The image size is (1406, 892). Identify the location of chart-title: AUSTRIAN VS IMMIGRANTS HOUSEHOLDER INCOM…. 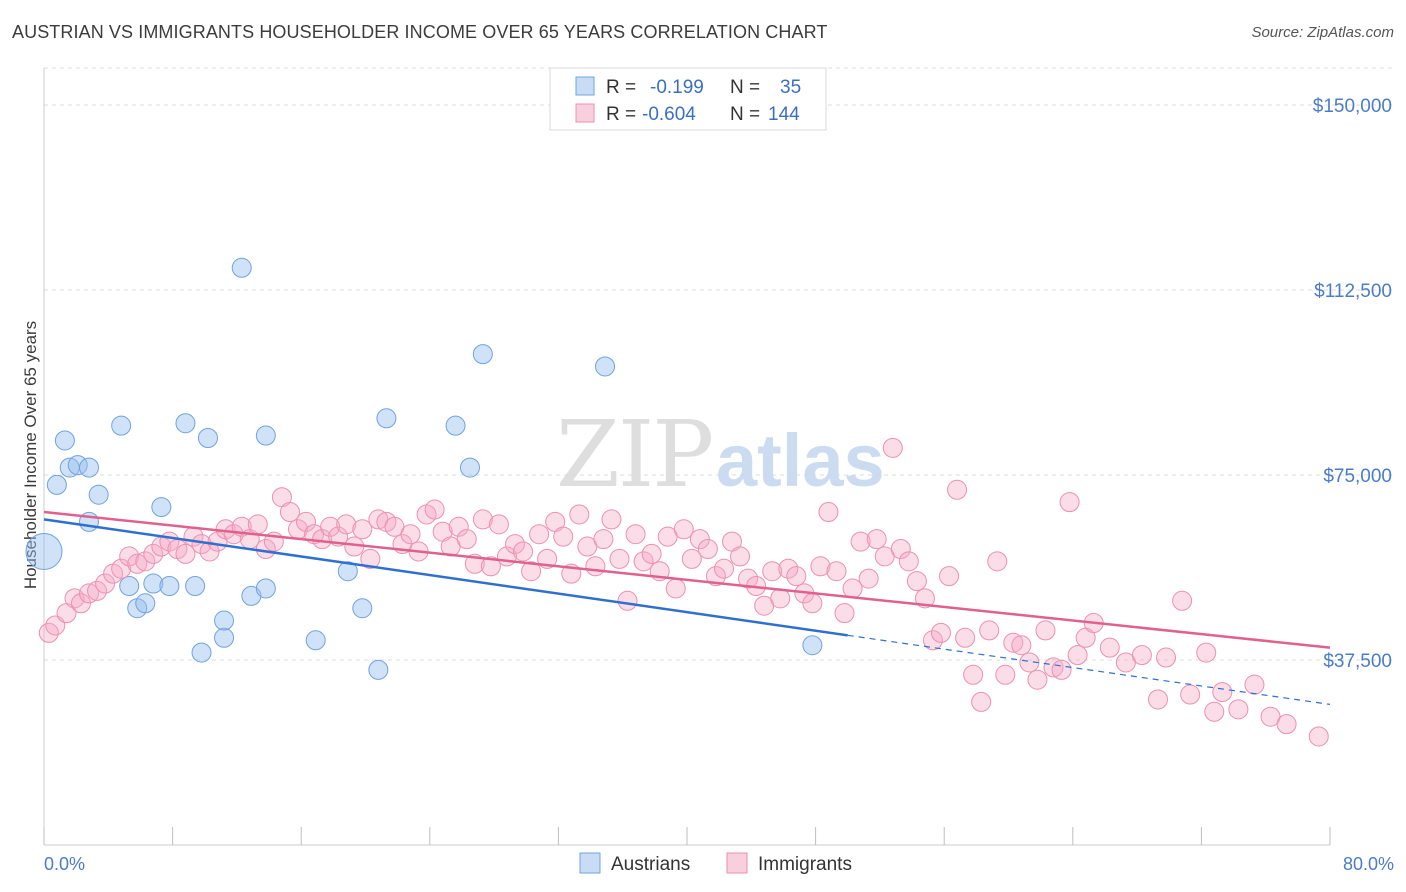
(420, 32).